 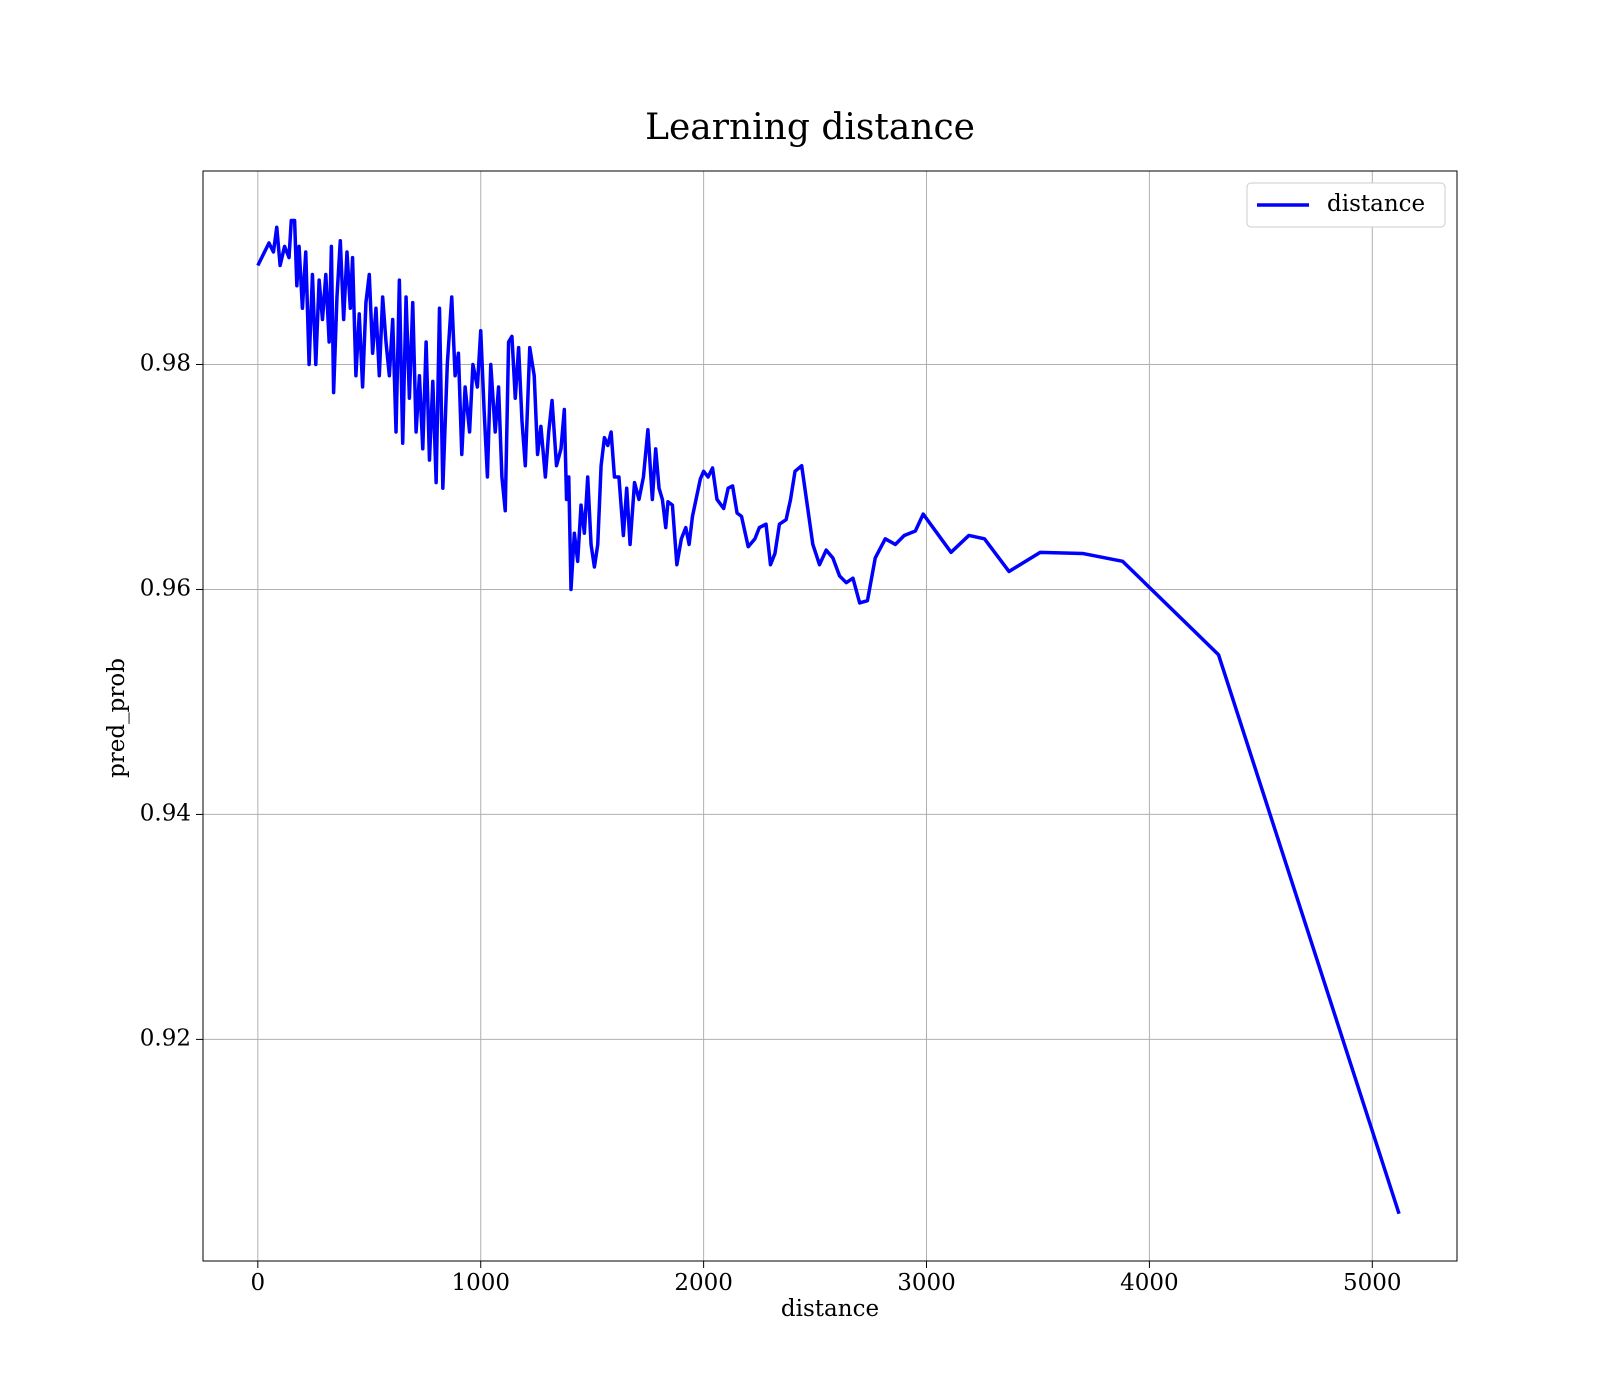 What do you see at coordinates (165, 813) in the screenshot?
I see `y-tick-label: 0.94` at bounding box center [165, 813].